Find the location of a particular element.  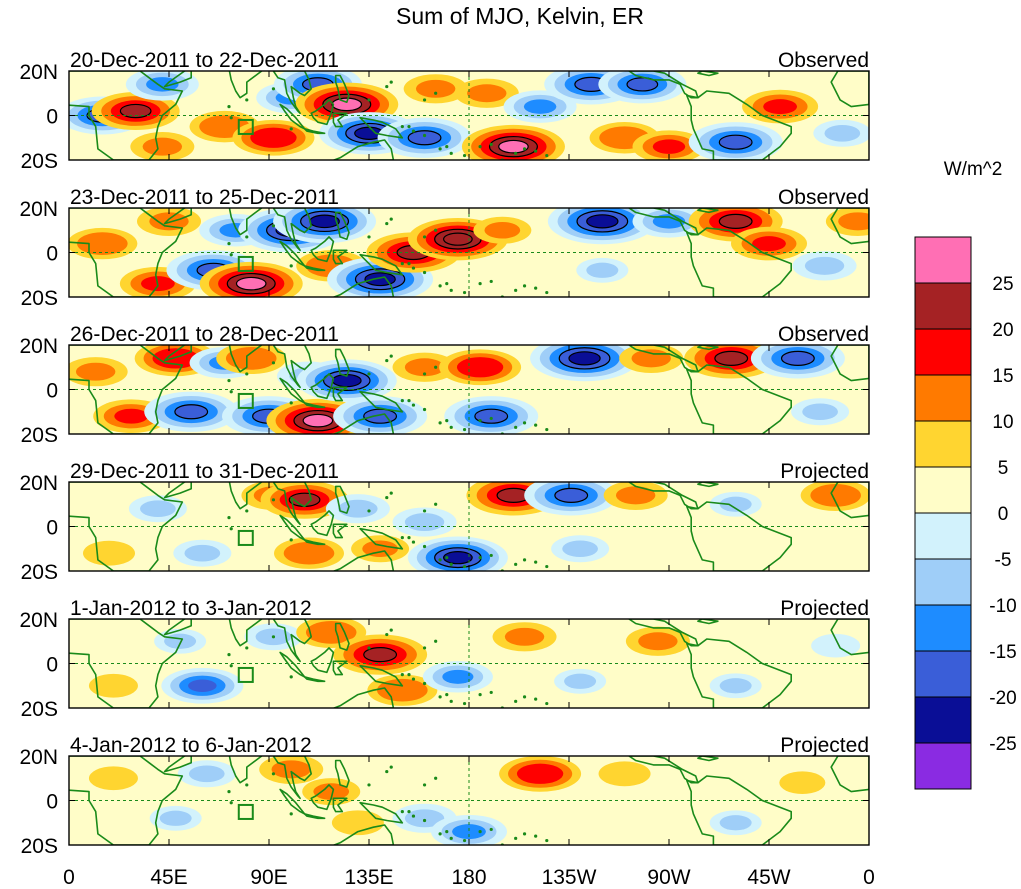

panel-date-range: 23-Dec-2011 to 25-Dec-2011 is located at coordinates (204, 197).